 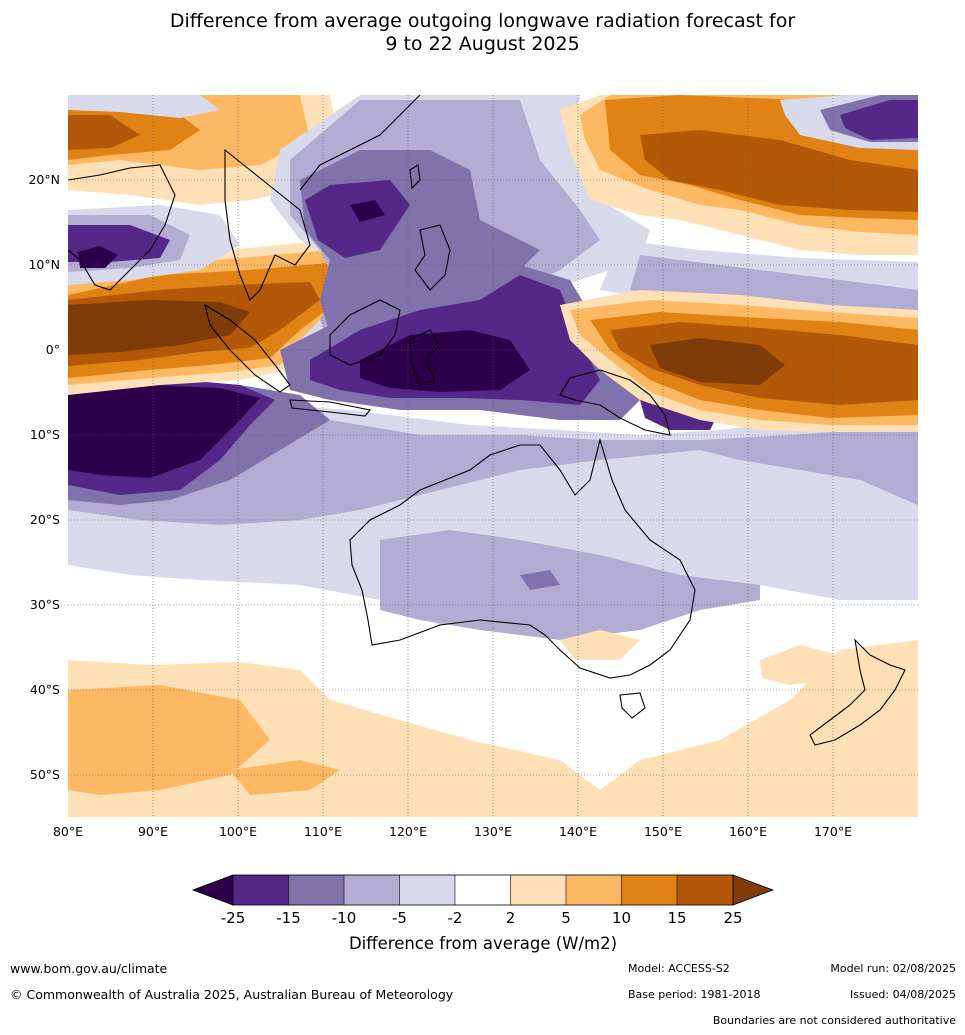 I want to click on colorbar-tick-6: 2, so click(x=511, y=918).